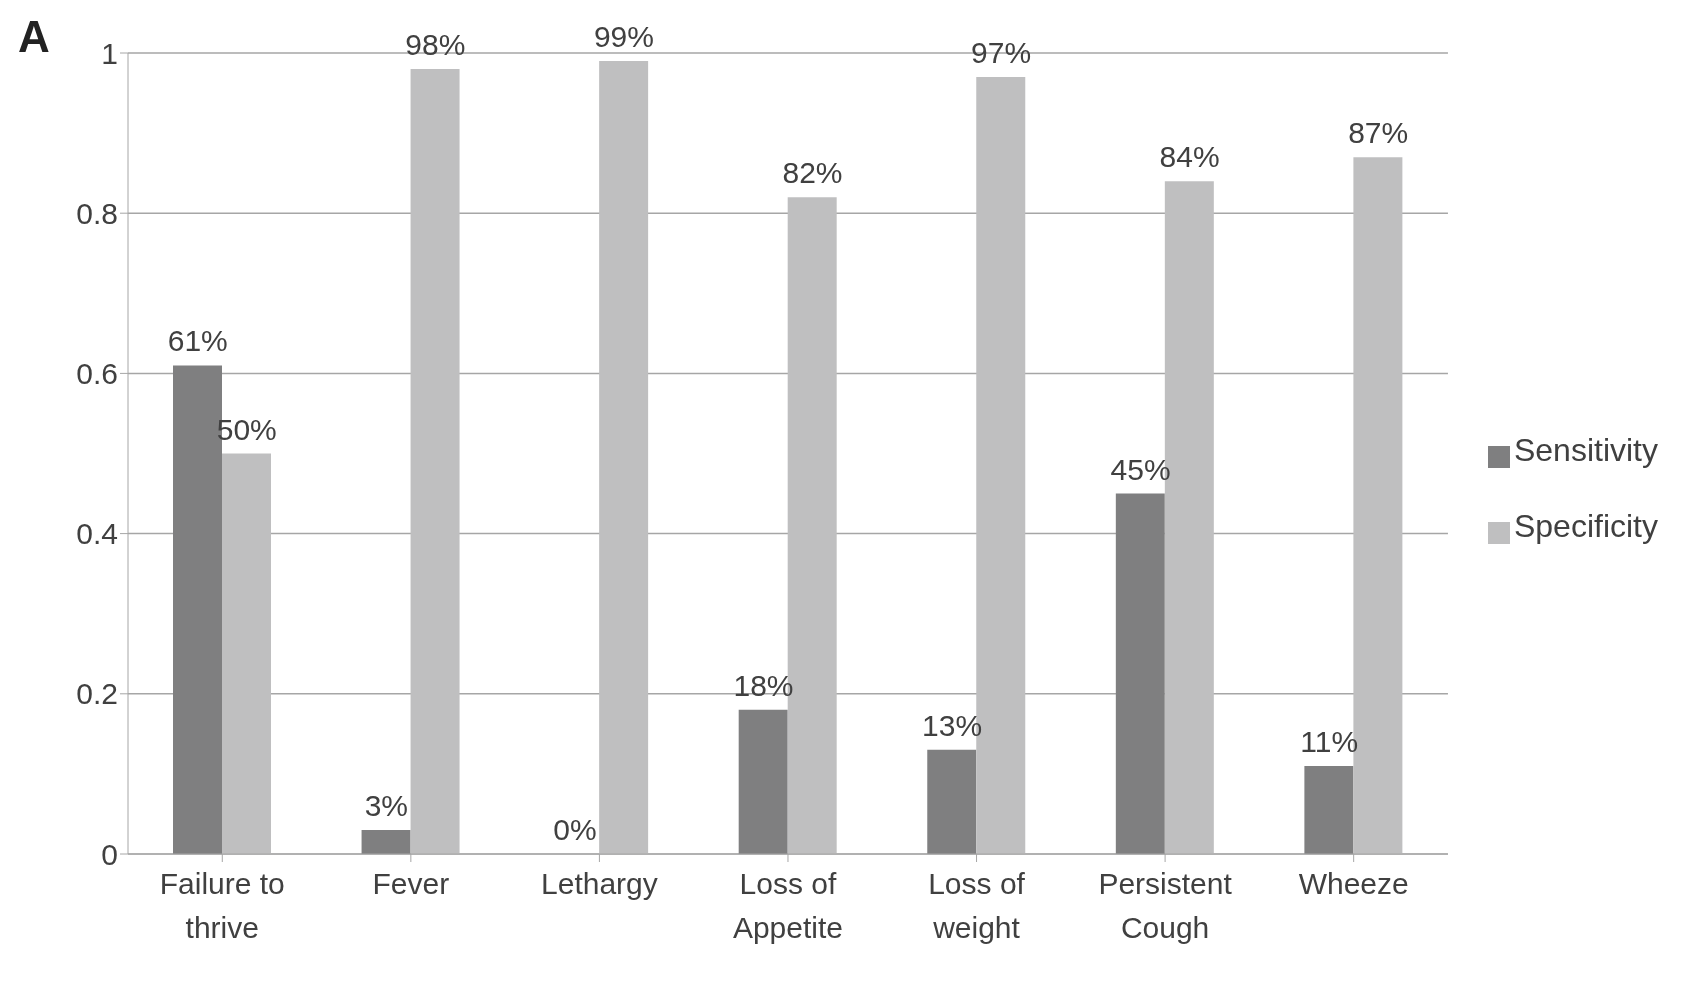 Image resolution: width=1698 pixels, height=986 pixels. I want to click on data-label: 11%, so click(1329, 741).